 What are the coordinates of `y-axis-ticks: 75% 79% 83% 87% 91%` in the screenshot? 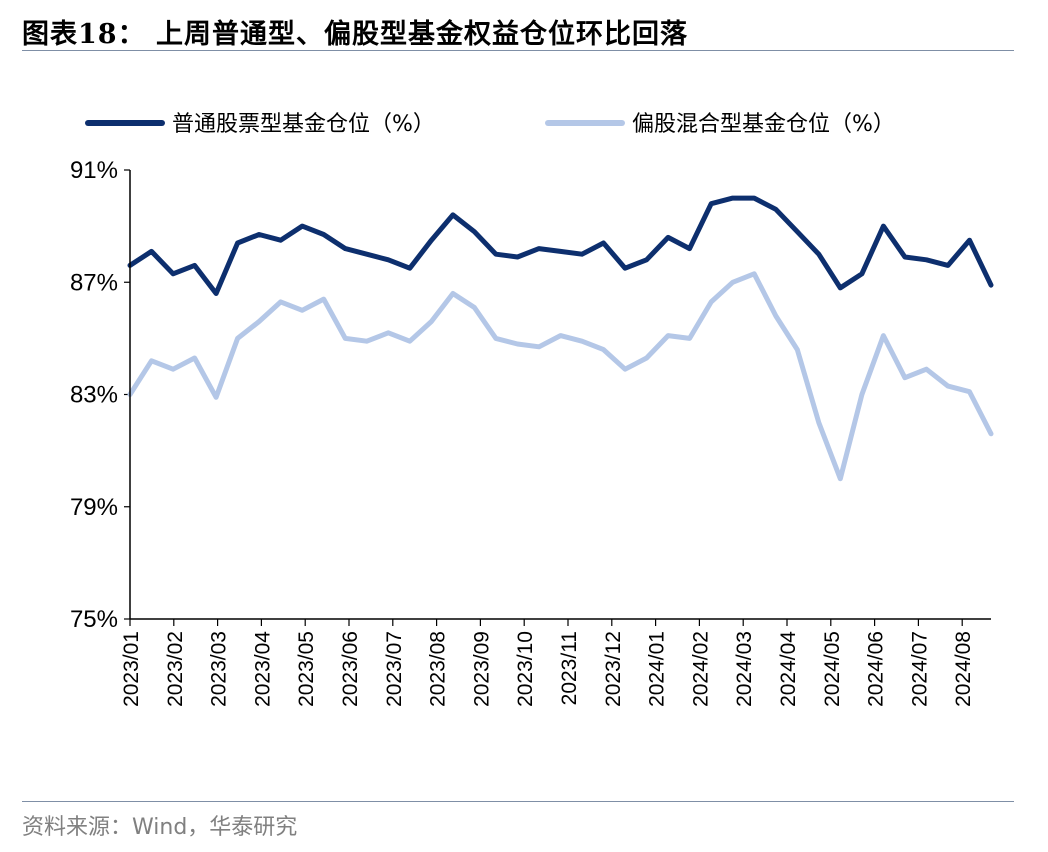 It's located at (100, 395).